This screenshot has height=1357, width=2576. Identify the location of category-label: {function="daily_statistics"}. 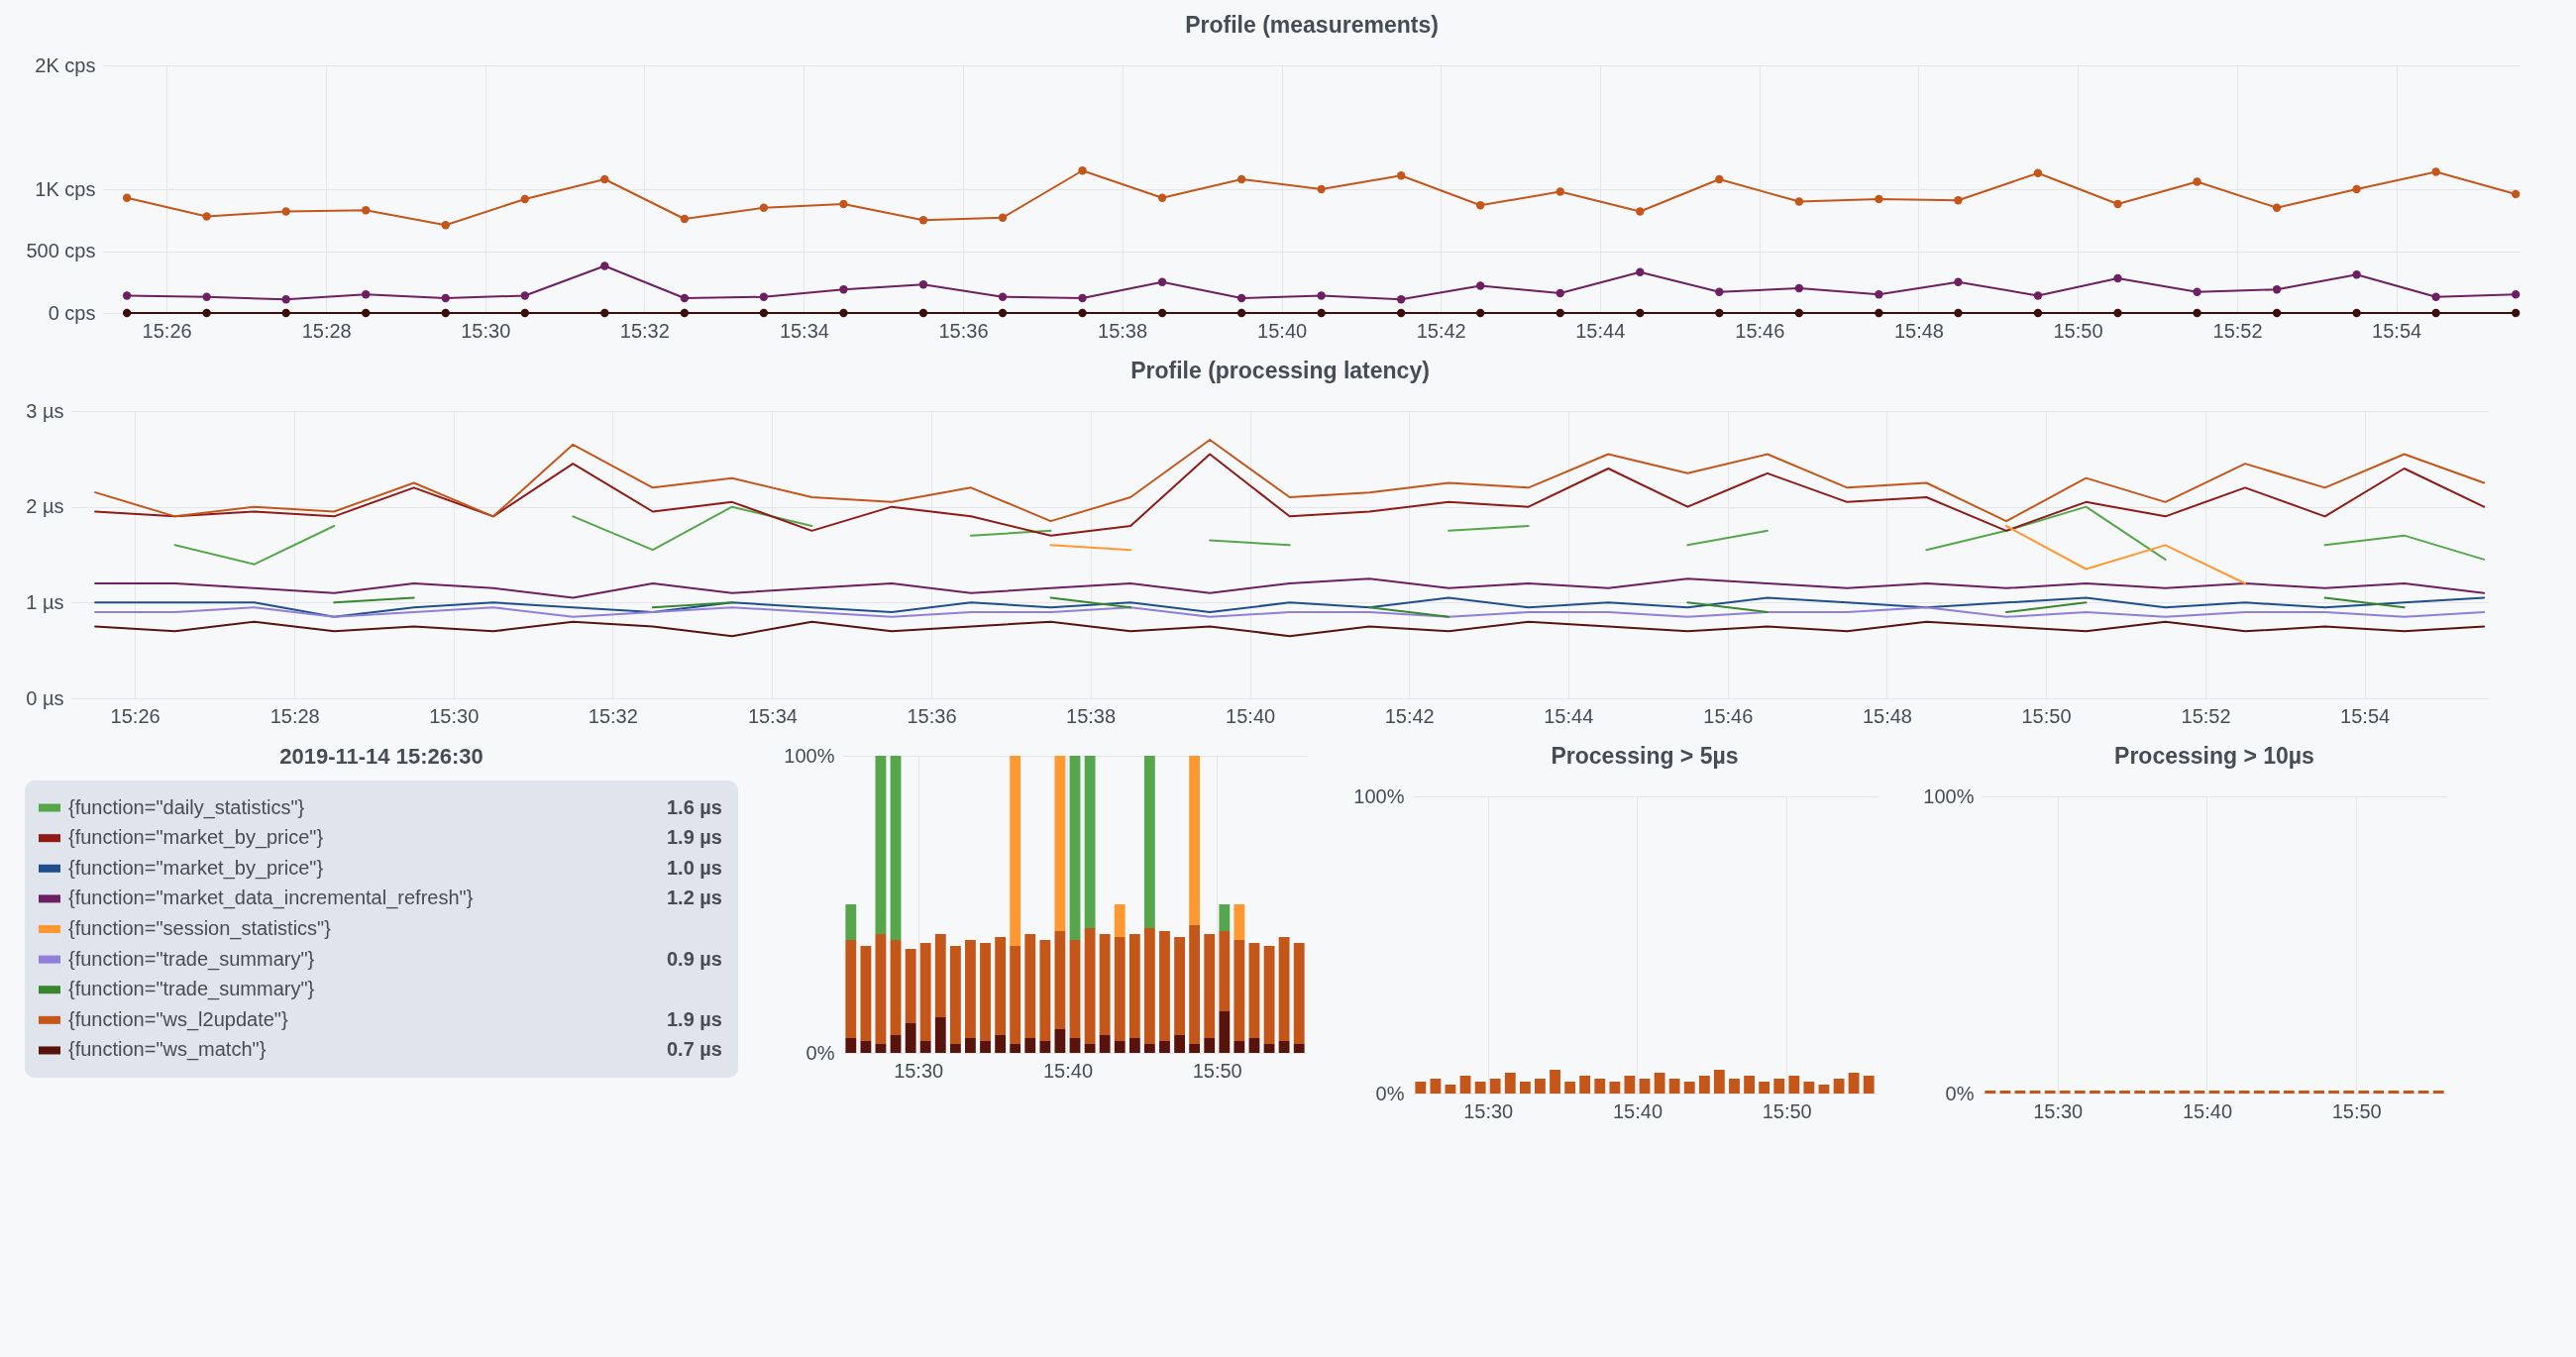
(187, 807).